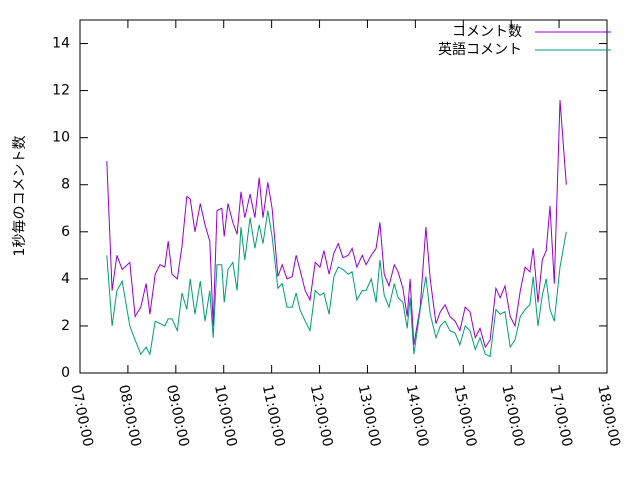  I want to click on x-tick-label: 15:00:00, so click(464, 415).